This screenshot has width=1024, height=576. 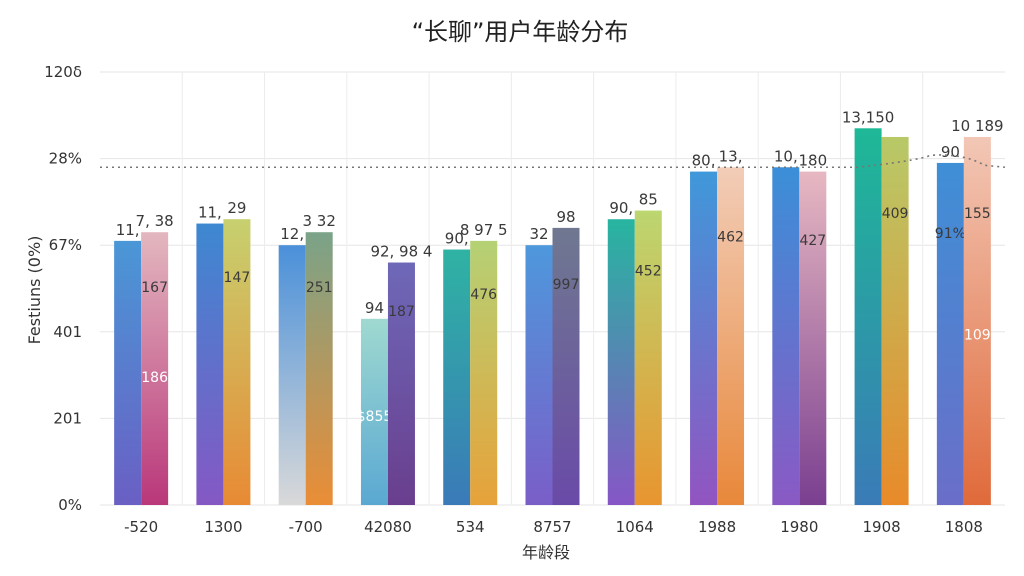 I want to click on x-tick-label: 8757, so click(x=552, y=527).